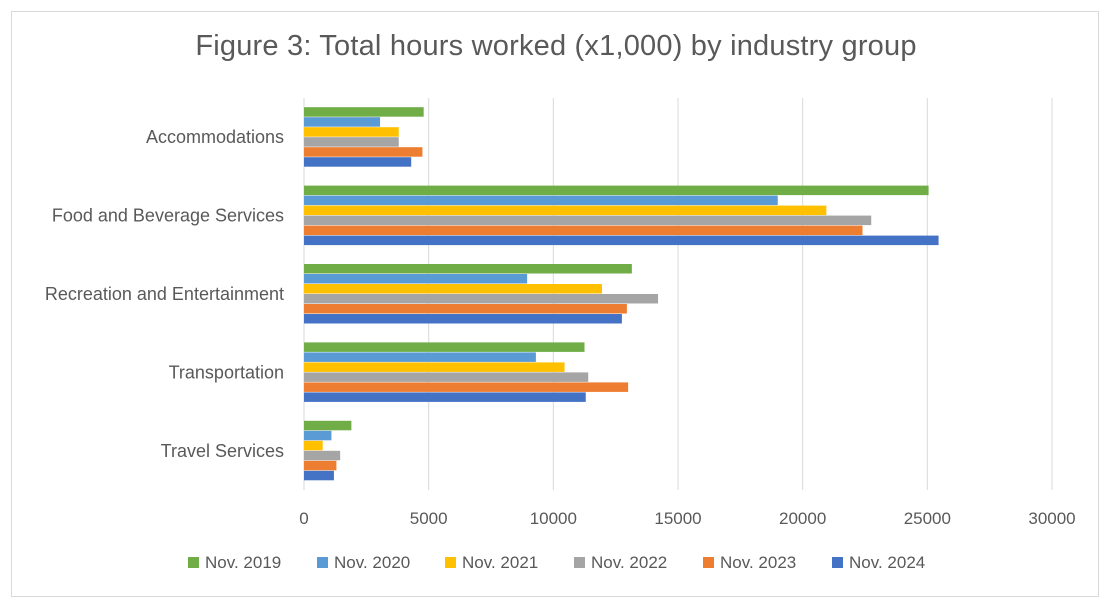  I want to click on category-label: Recreation and Entertainment, so click(164, 294).